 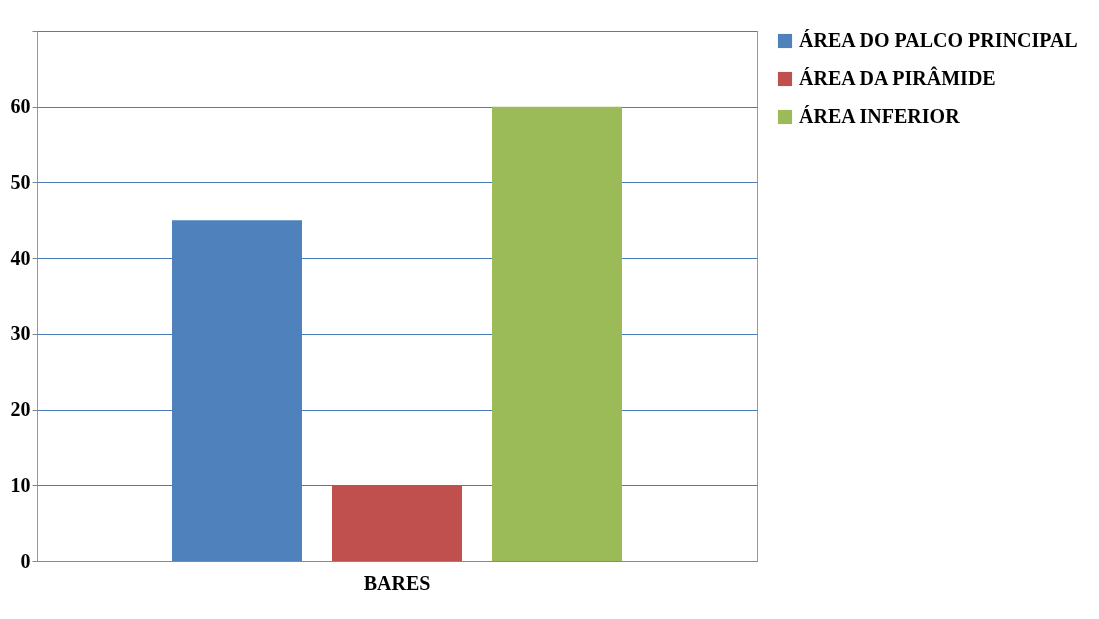 What do you see at coordinates (897, 77) in the screenshot?
I see `legend-label: ÁREA DA PIRÂMIDE` at bounding box center [897, 77].